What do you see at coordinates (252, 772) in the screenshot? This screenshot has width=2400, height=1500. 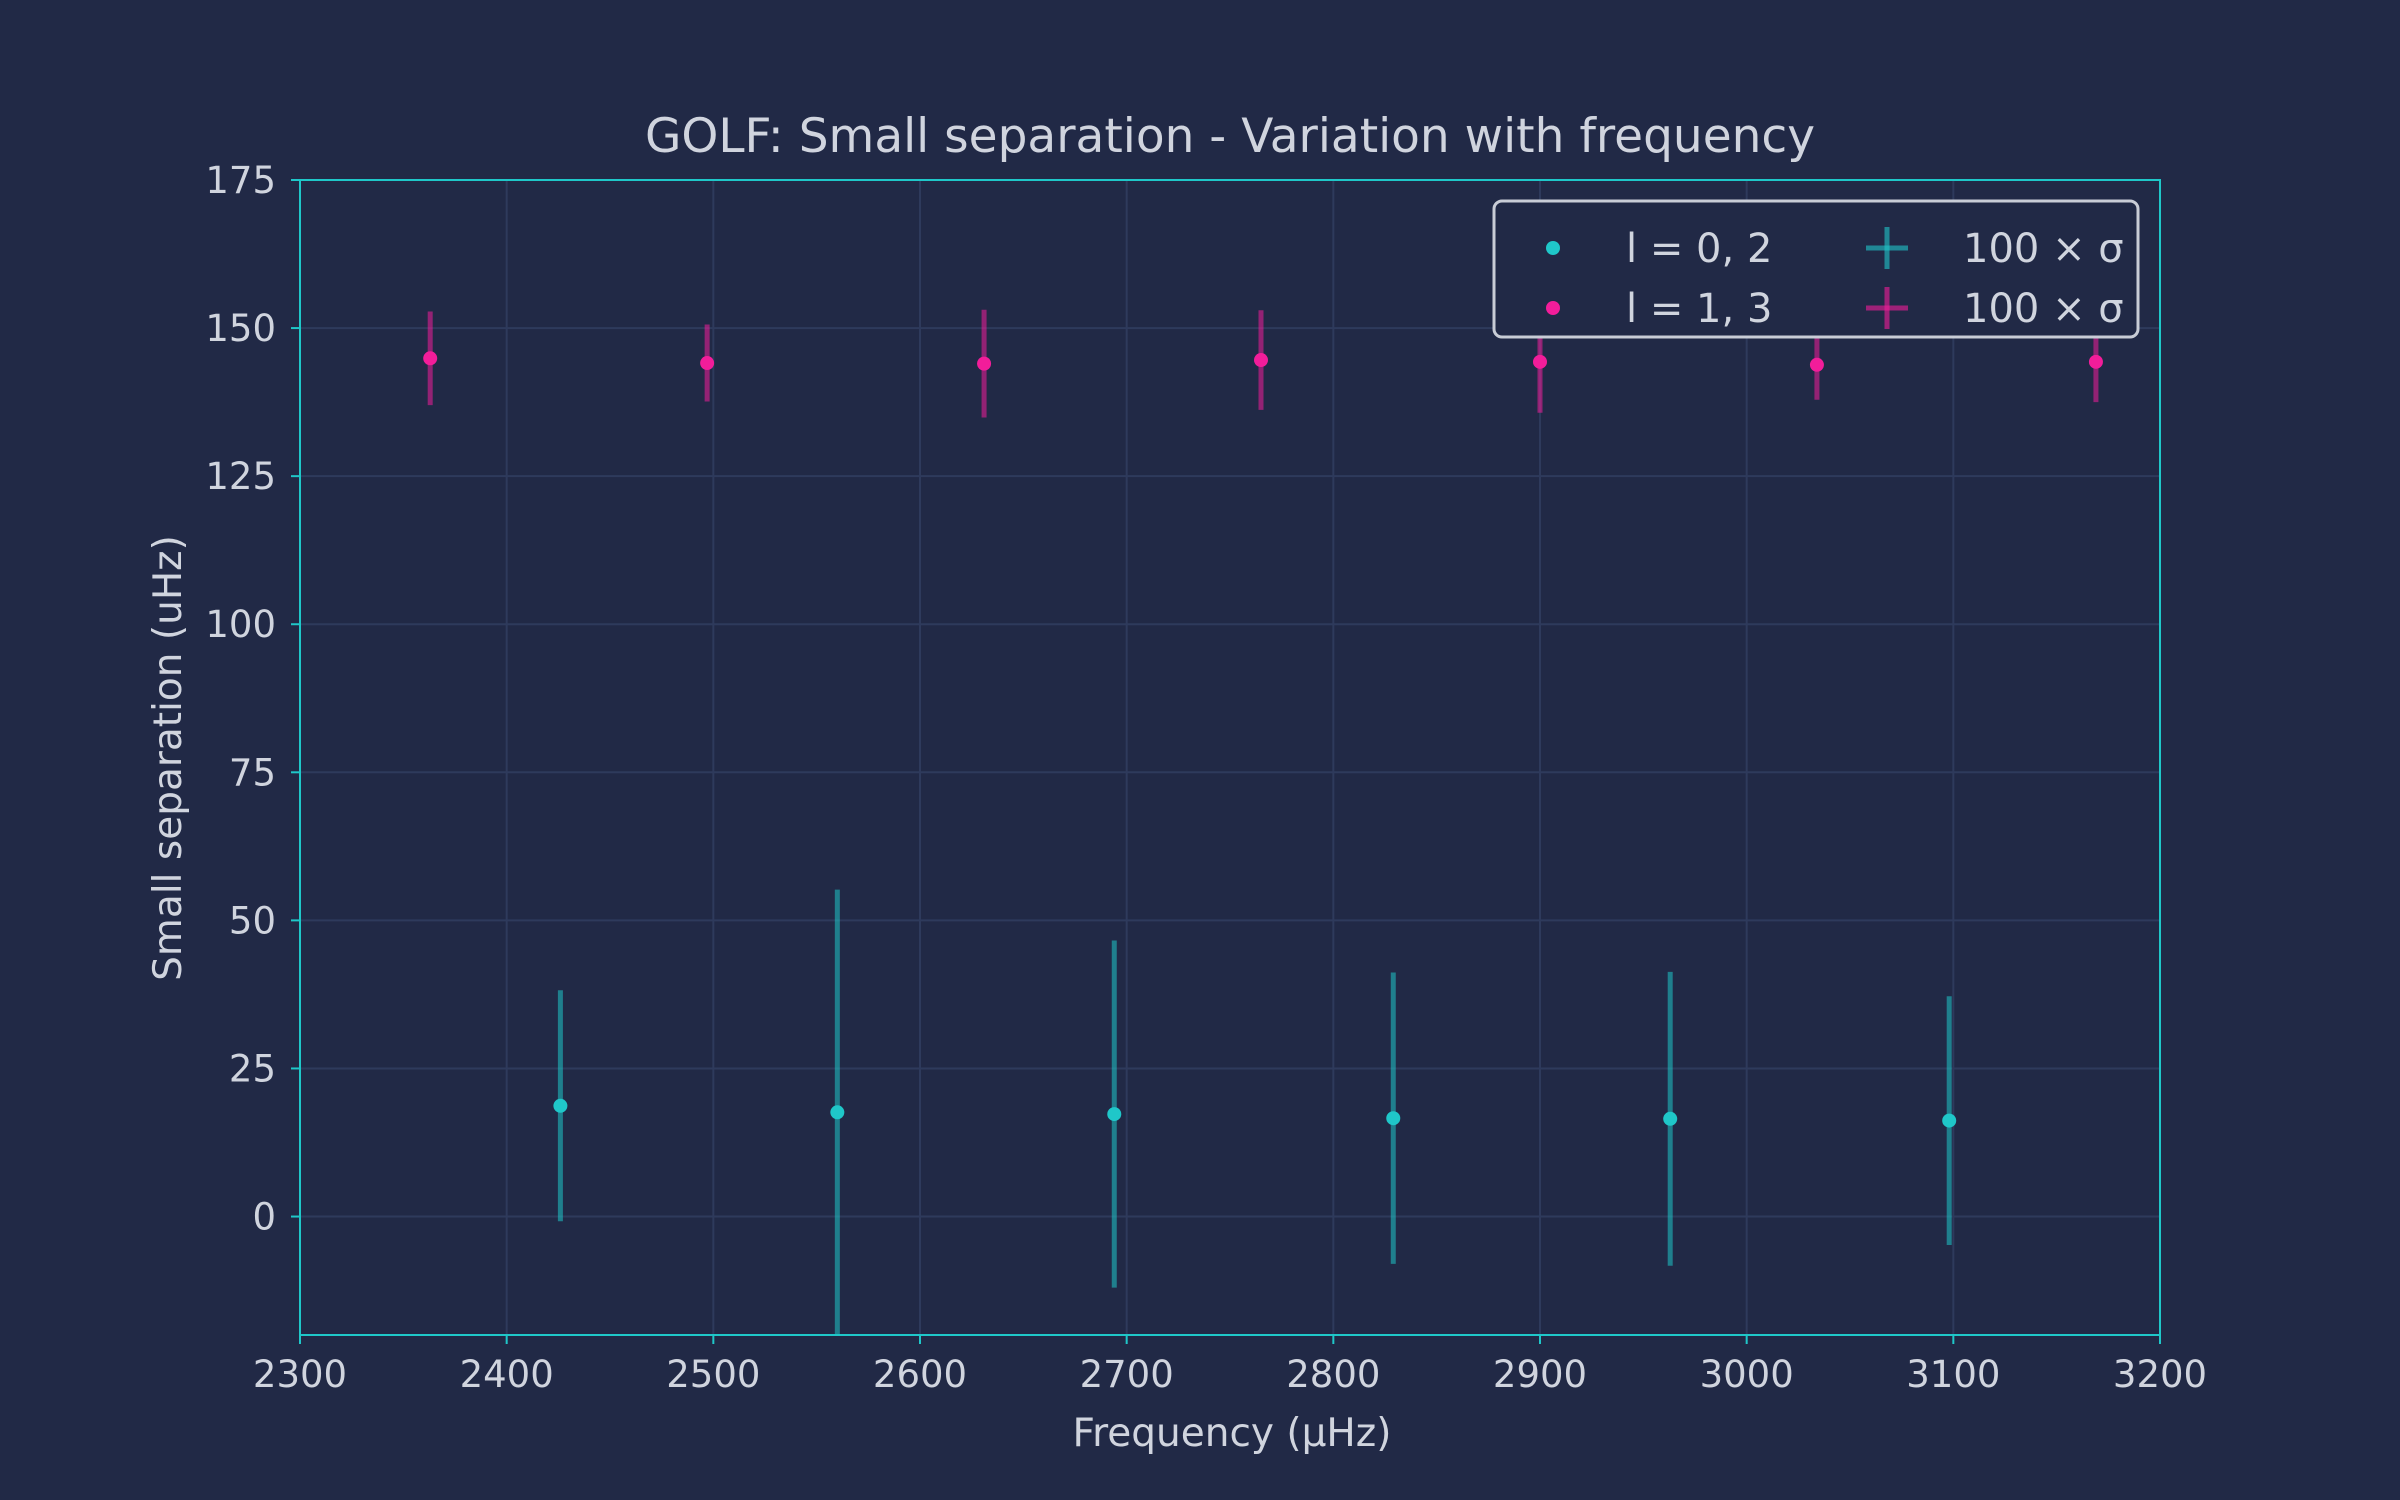 I see `y-tick-label: 75` at bounding box center [252, 772].